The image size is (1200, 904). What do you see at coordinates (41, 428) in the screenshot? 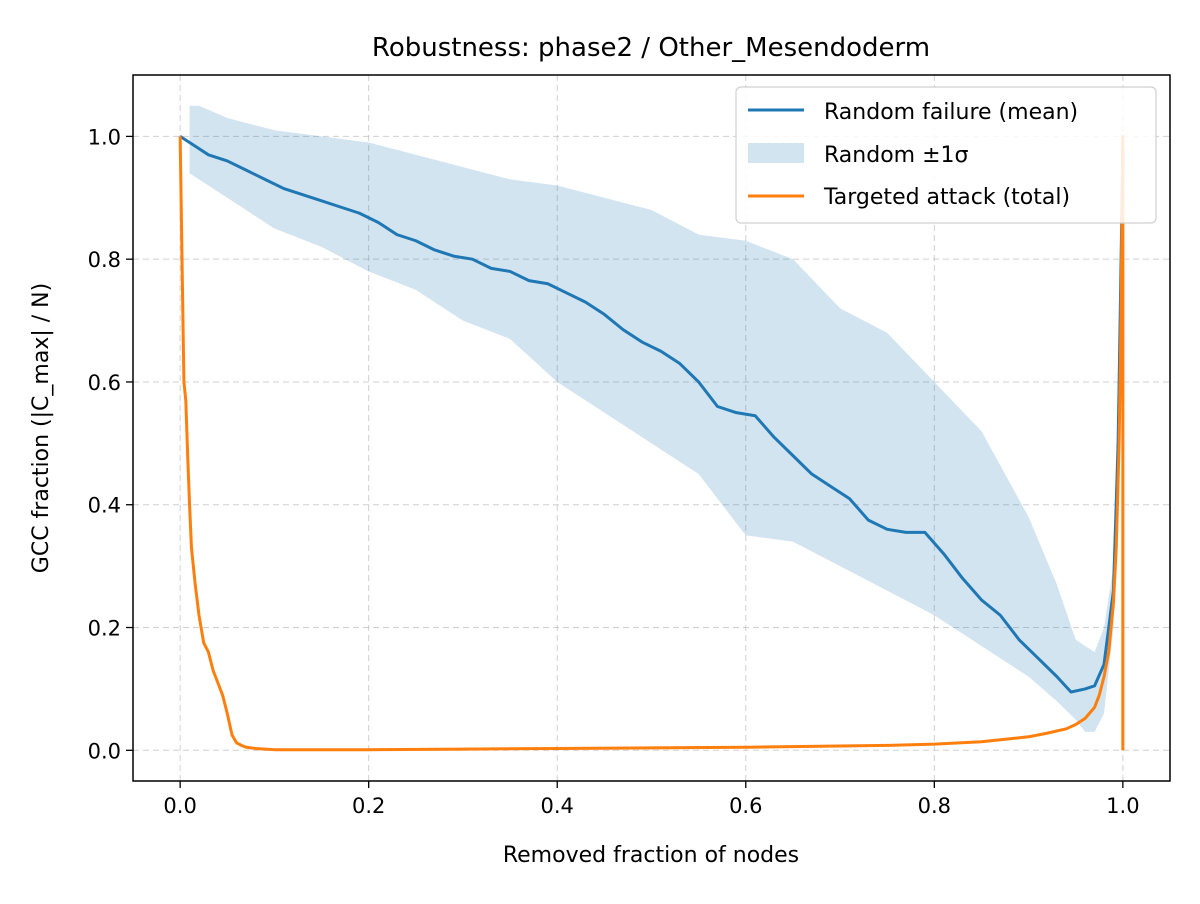
I see `y-axis-label: GCC fraction (|C_max| / N)` at bounding box center [41, 428].